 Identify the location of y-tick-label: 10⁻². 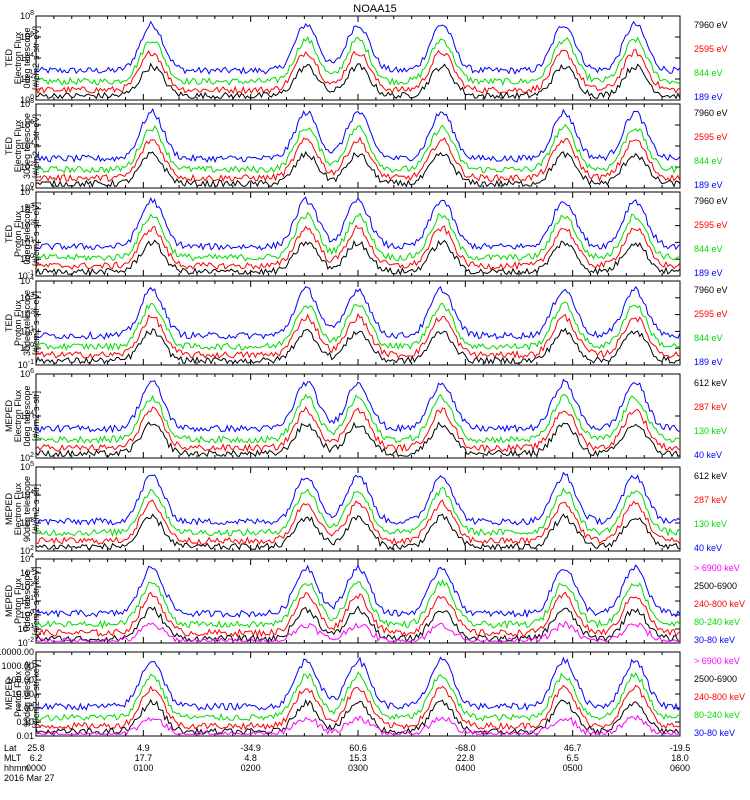
(26, 642).